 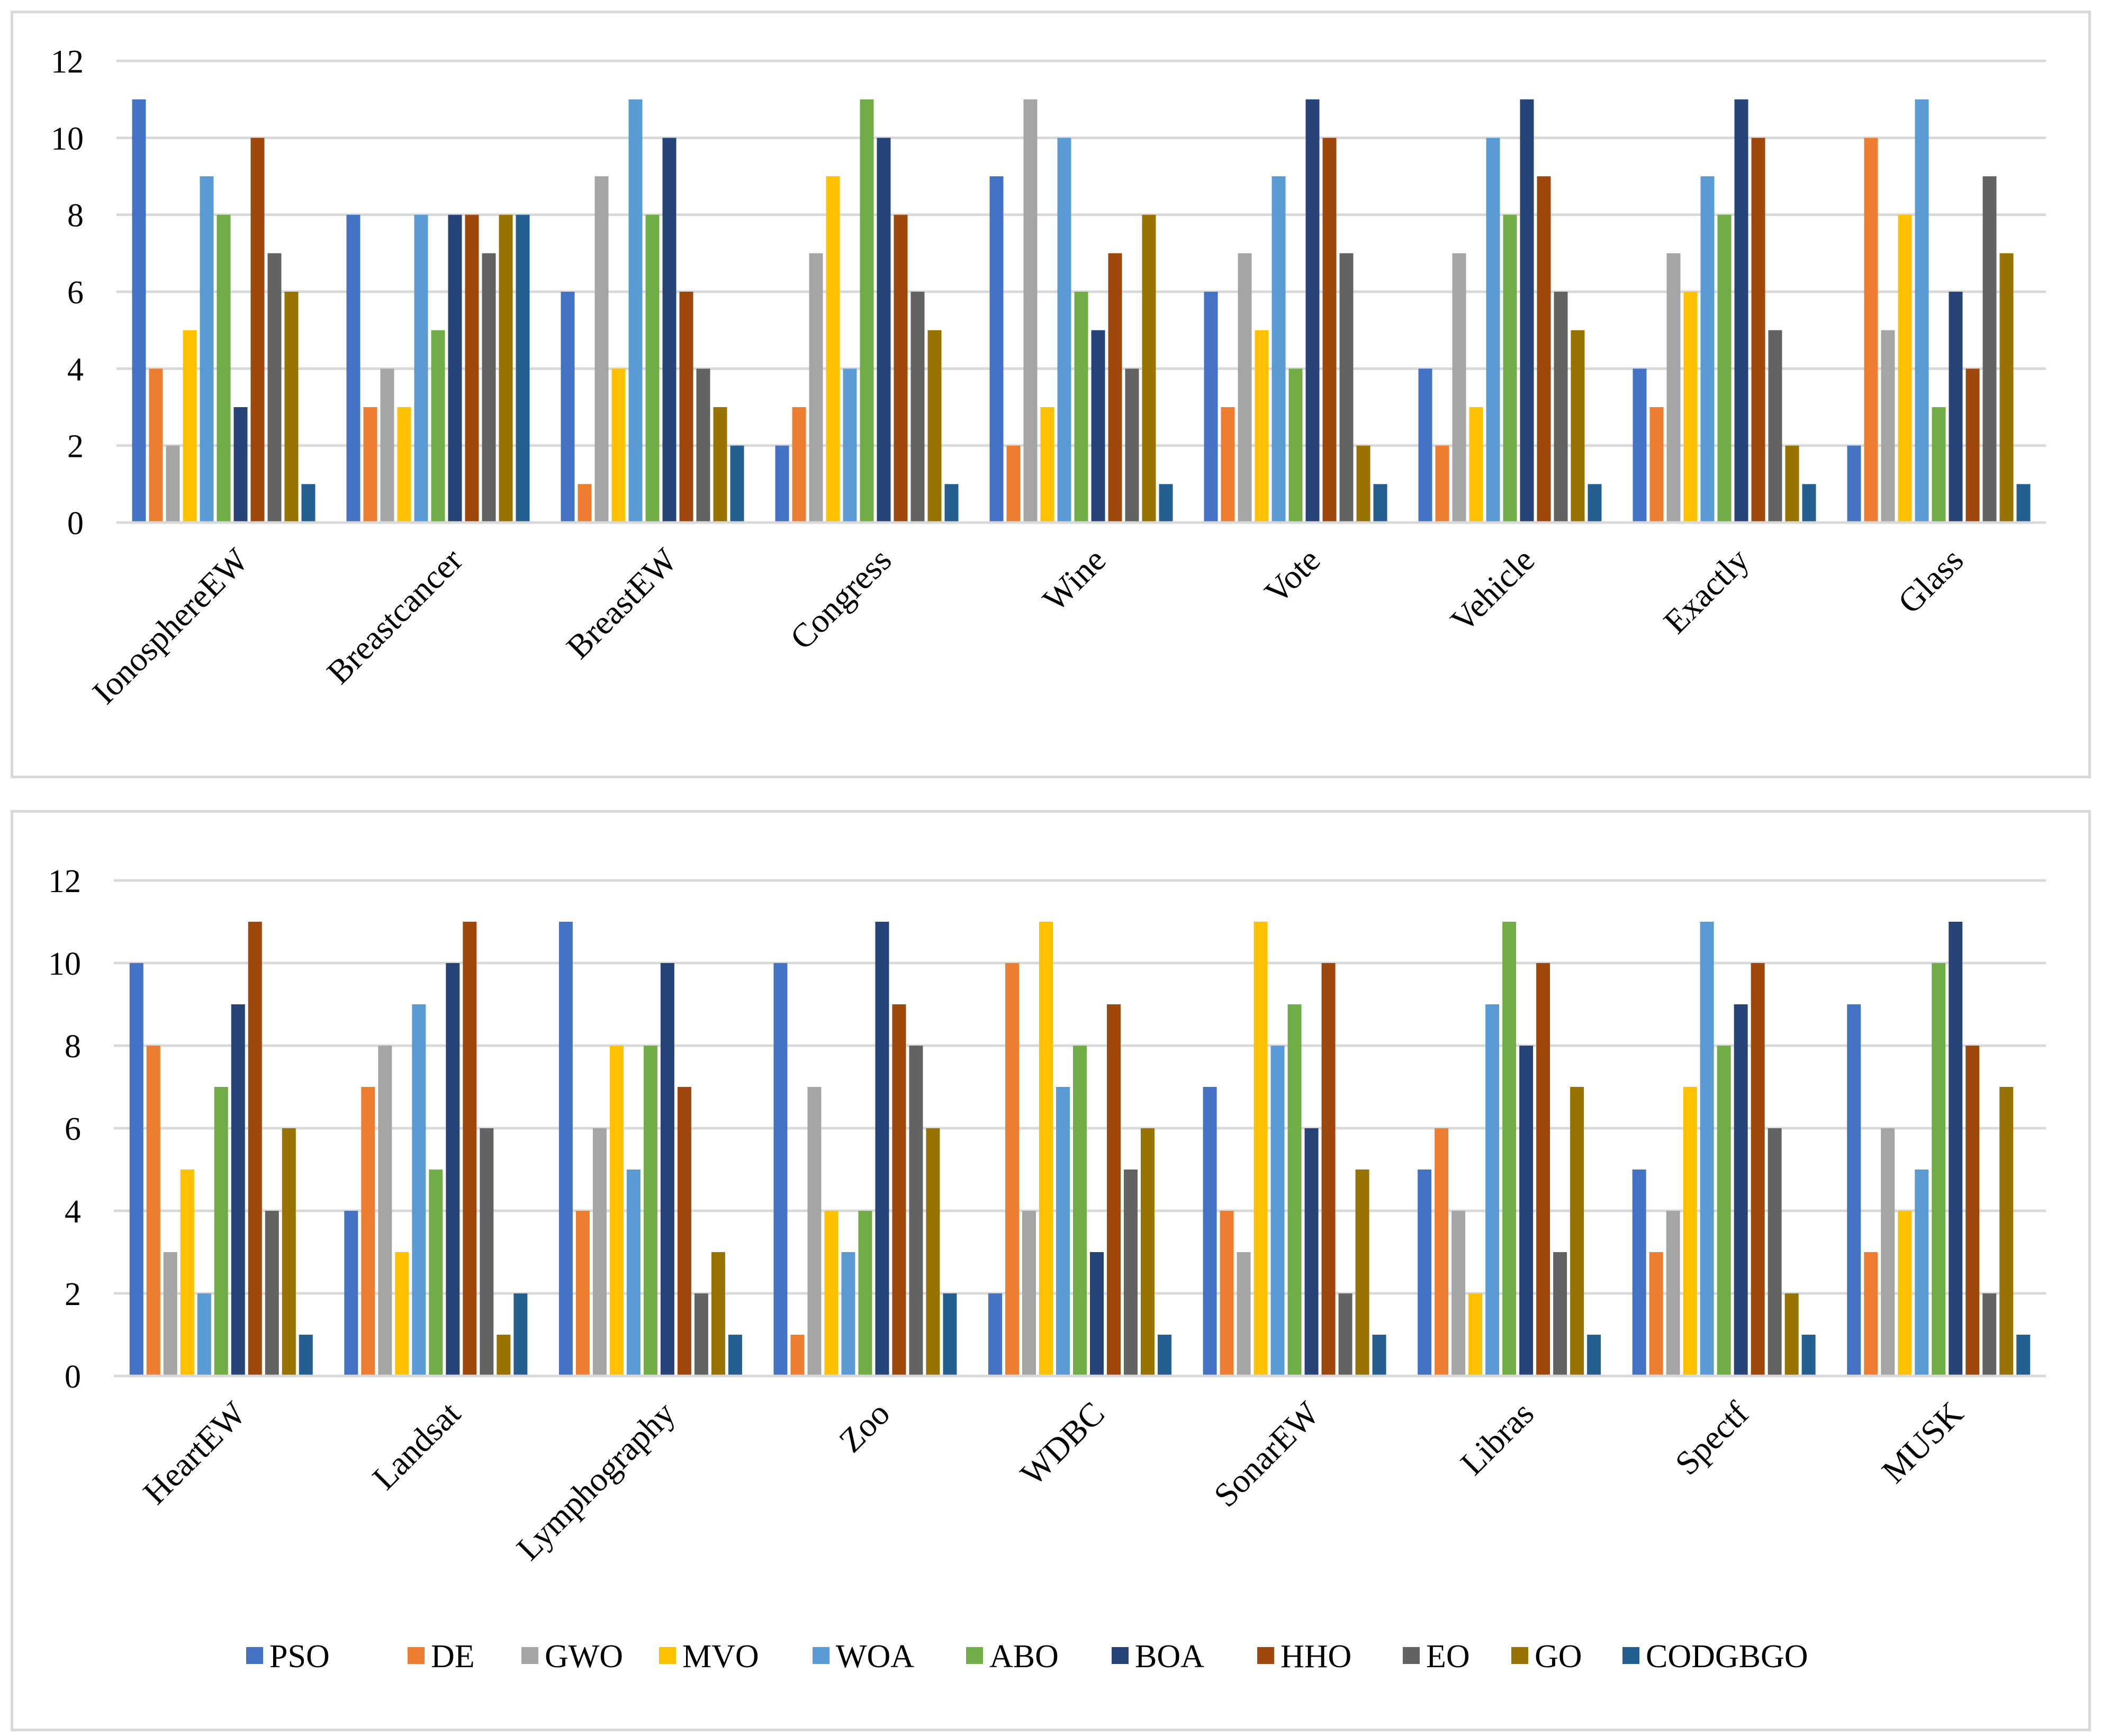 What do you see at coordinates (850, 446) in the screenshot?
I see `bar-woa-congress` at bounding box center [850, 446].